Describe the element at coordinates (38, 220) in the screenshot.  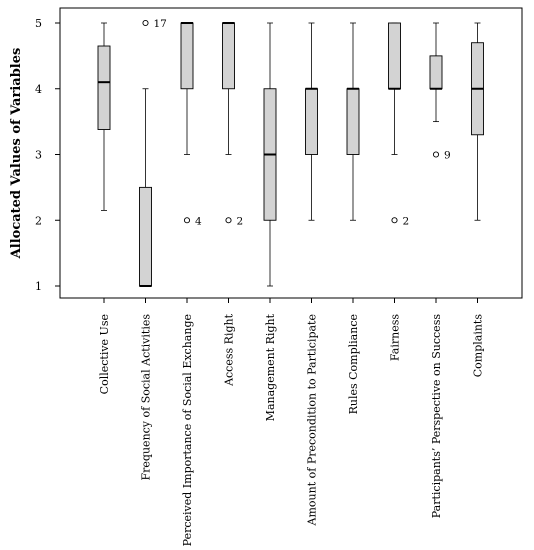
I see `y-tick-label-2: 2` at that location.